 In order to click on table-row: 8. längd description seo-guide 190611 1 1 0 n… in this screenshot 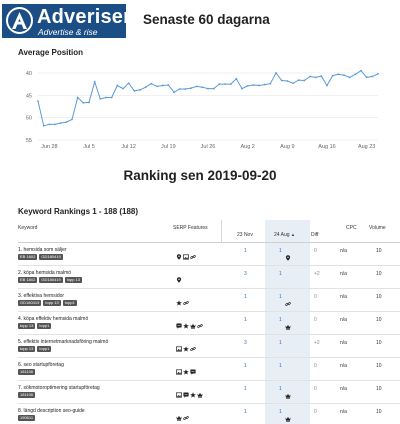, I will do `click(209, 414)`.